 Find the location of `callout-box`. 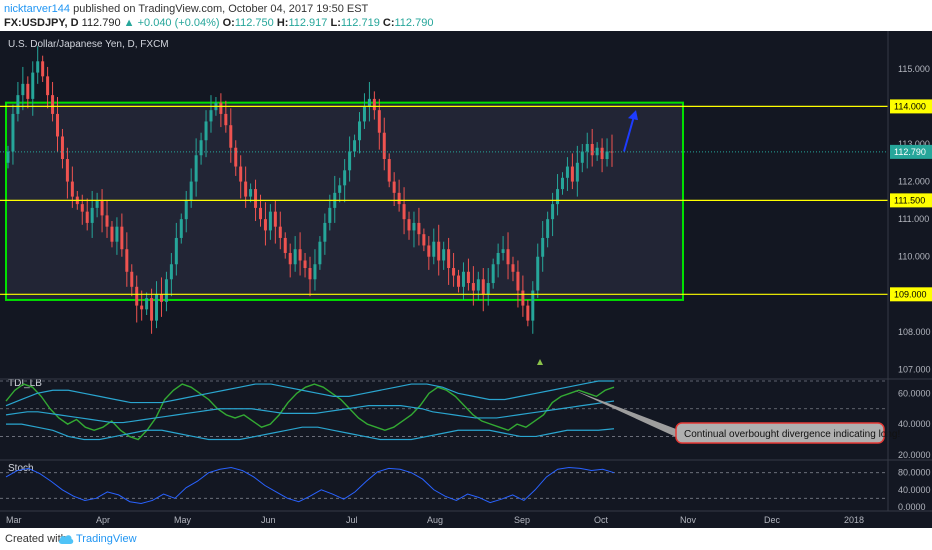

callout-box is located at coordinates (780, 433).